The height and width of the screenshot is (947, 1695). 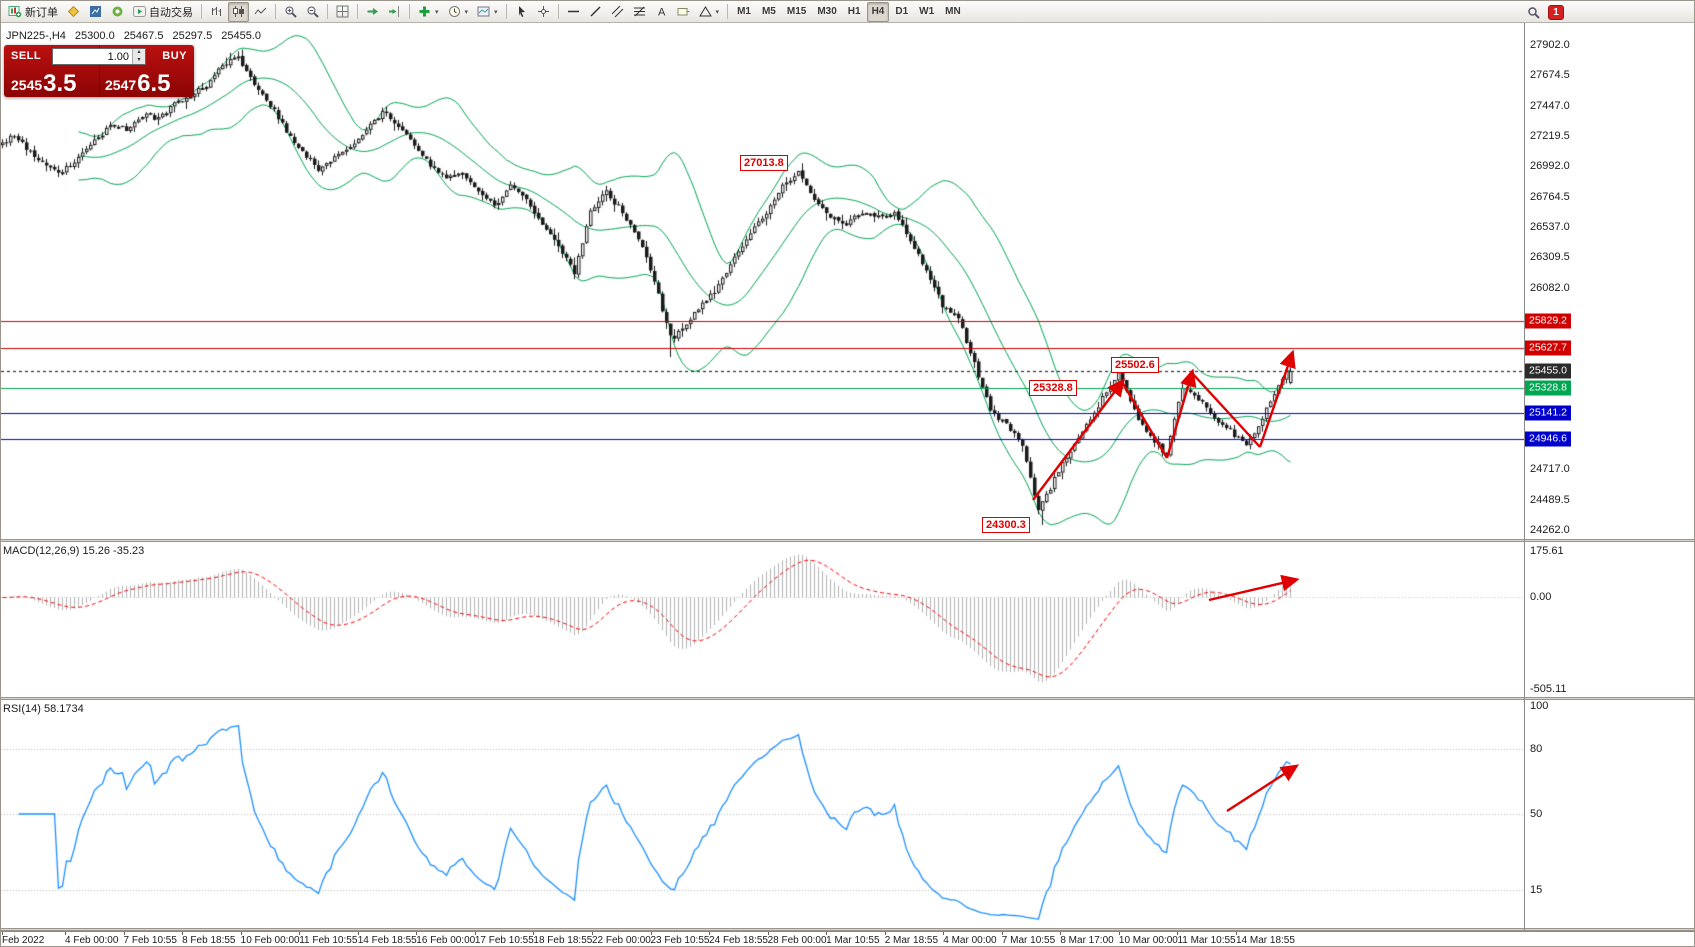 I want to click on zoom-out-button, so click(x=312, y=12).